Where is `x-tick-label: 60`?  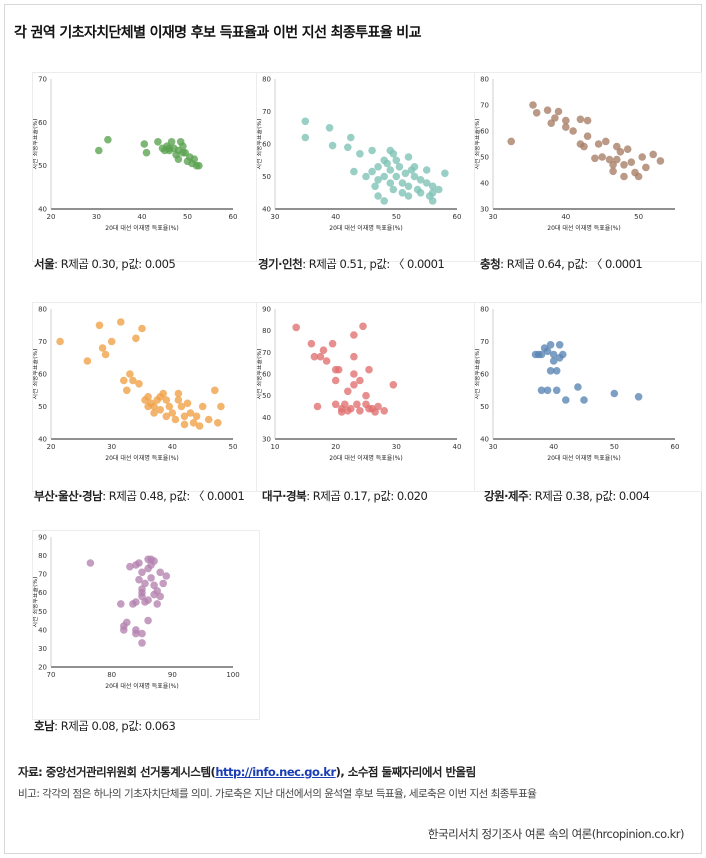 x-tick-label: 60 is located at coordinates (233, 217).